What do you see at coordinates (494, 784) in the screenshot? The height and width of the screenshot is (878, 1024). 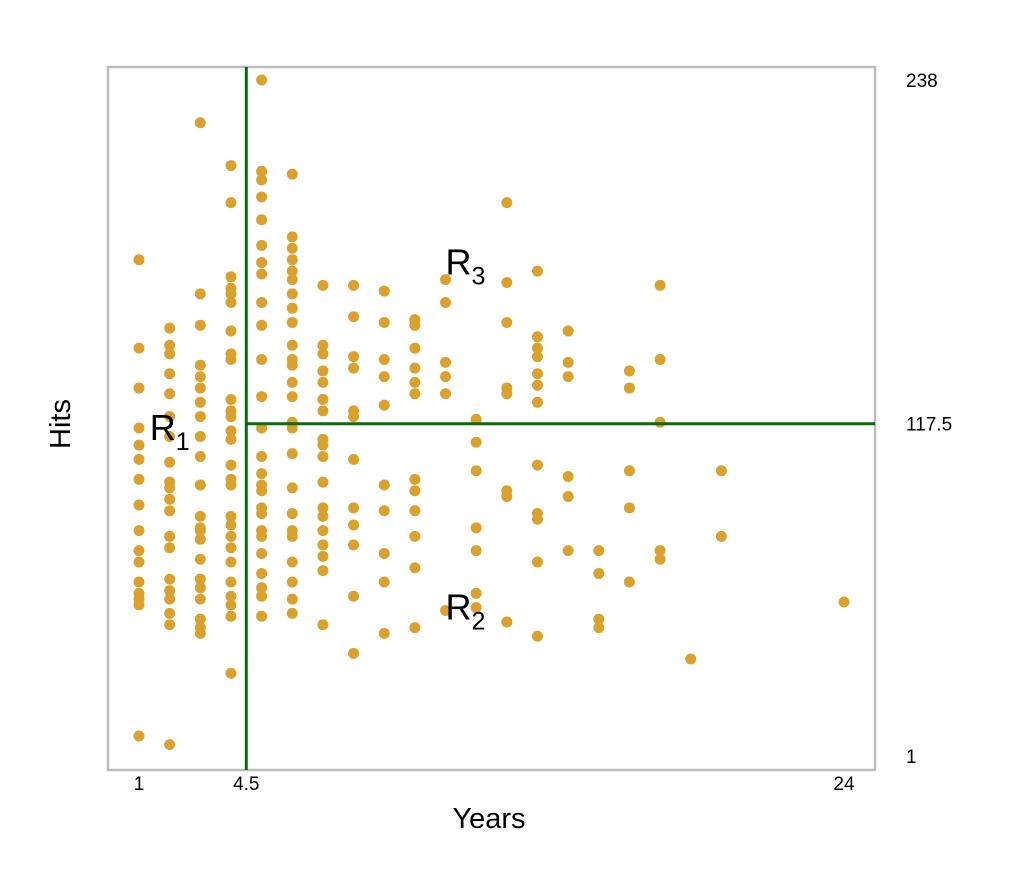 I see `x-tick-labels: 1 4.5 24` at bounding box center [494, 784].